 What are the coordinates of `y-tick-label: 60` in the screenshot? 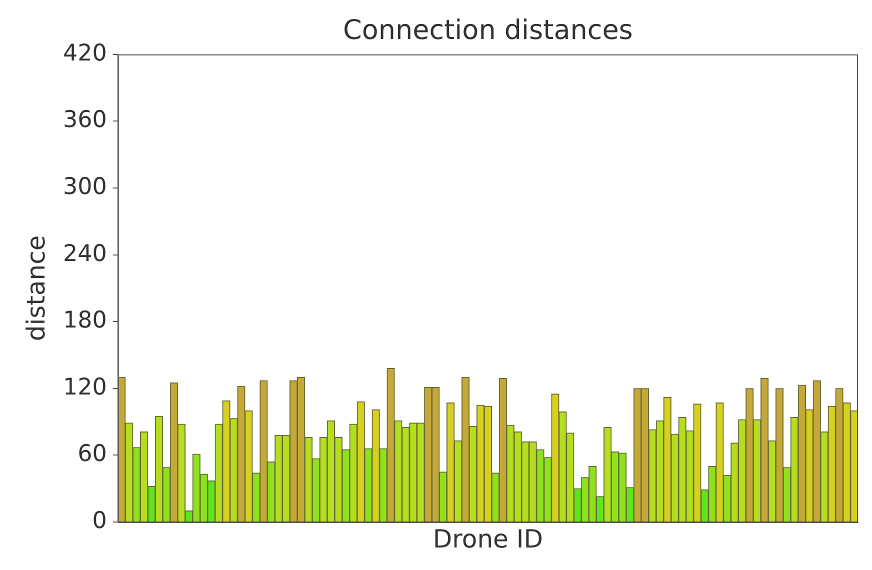 It's located at (92, 454).